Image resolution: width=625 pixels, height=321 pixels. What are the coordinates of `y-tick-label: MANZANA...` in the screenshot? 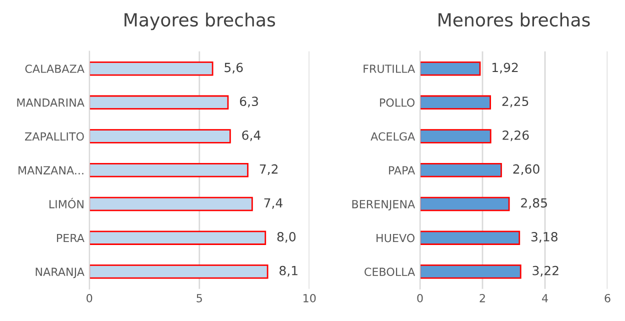 It's located at (51, 170).